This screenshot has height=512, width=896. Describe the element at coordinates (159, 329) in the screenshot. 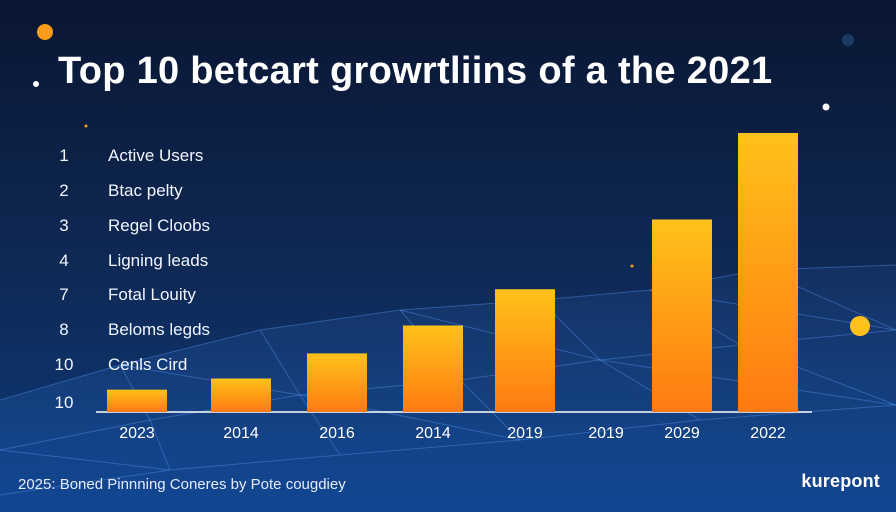

I see `rank-label: Beloms legds` at that location.